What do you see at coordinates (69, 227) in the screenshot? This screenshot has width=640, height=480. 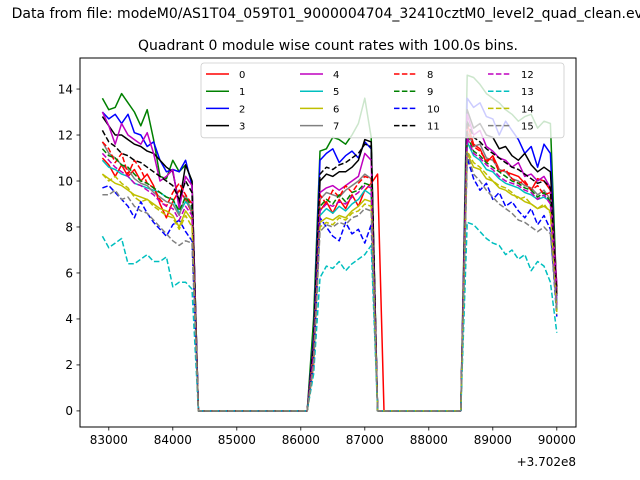 I see `y-tick-label-8: 8` at bounding box center [69, 227].